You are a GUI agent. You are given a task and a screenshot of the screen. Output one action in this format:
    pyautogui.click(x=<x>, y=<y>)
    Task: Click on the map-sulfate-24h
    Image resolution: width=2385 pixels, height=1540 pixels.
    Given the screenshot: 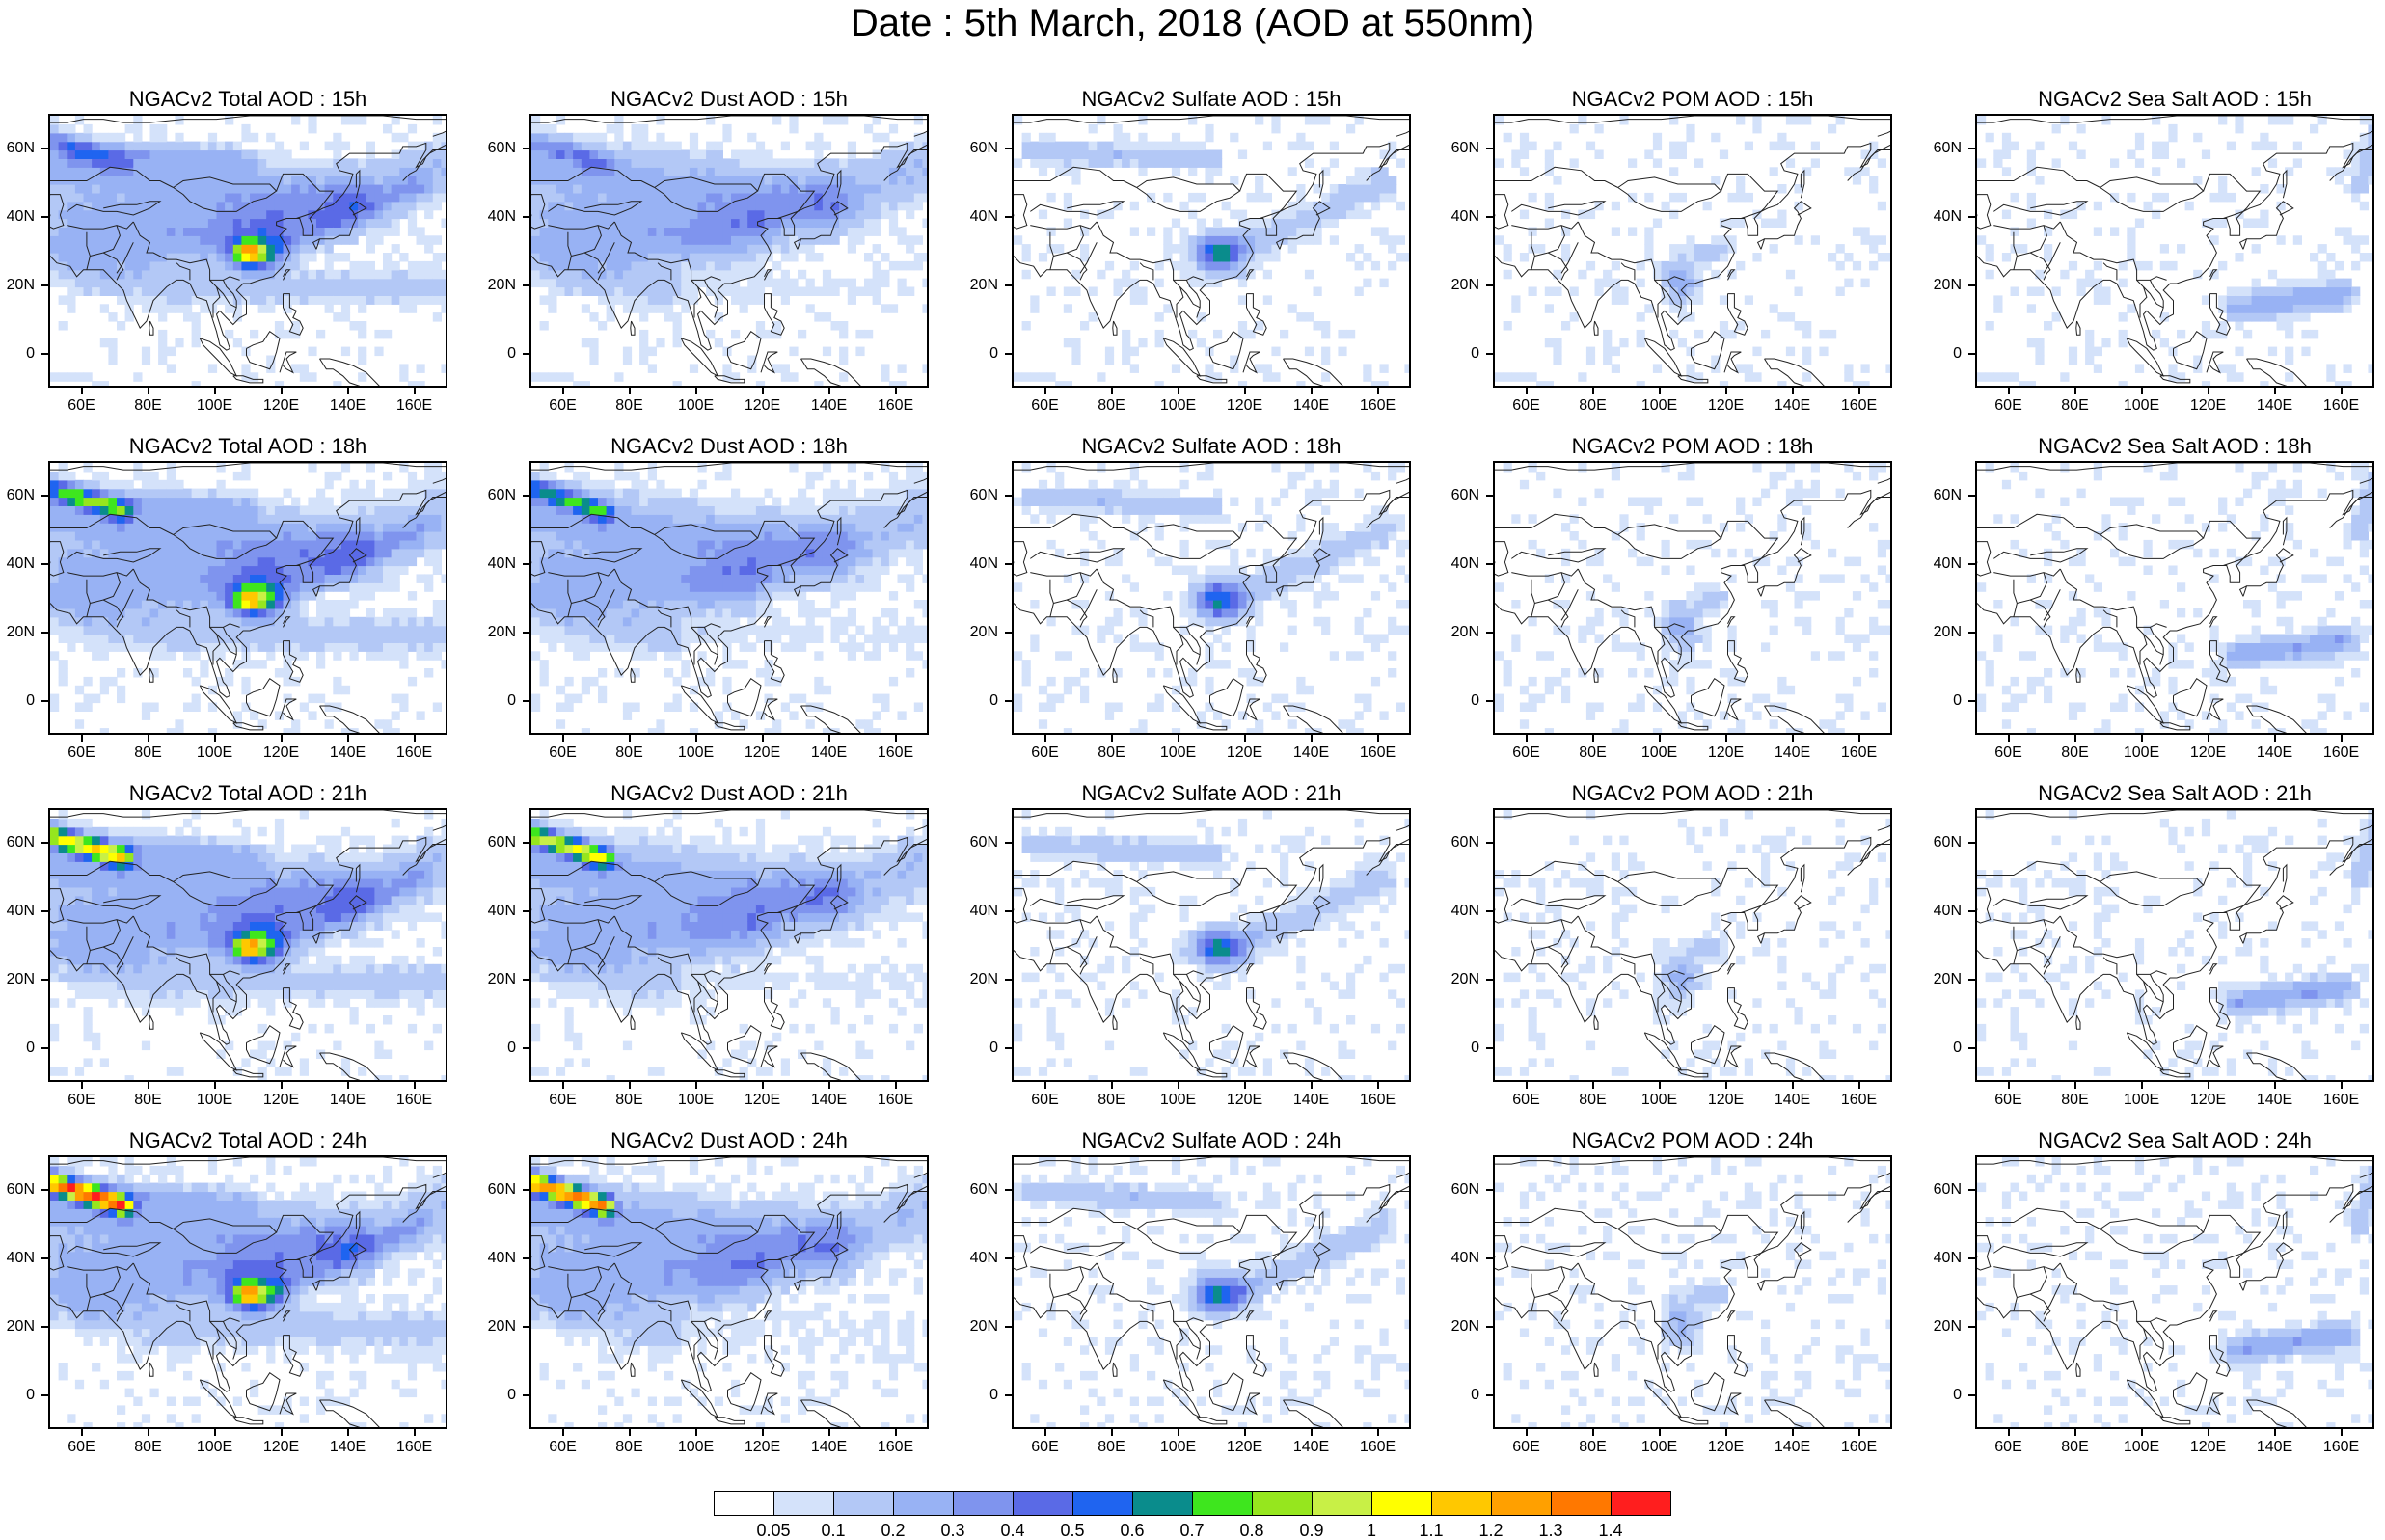 What is the action you would take?
    pyautogui.click(x=1211, y=1292)
    